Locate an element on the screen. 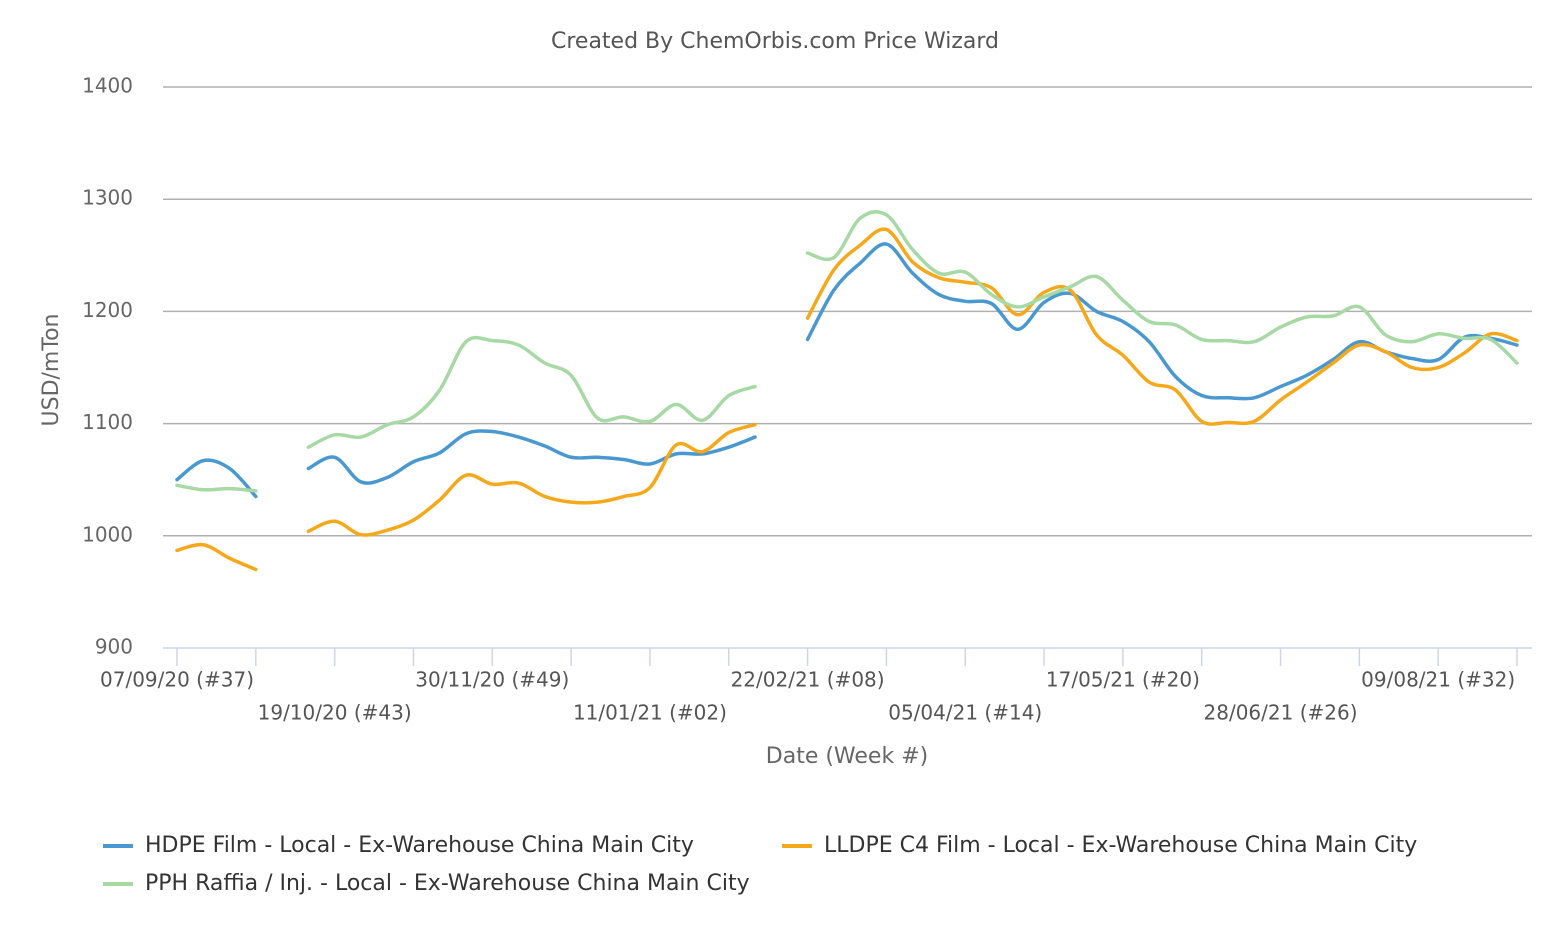  x-tick-label: 11/01/21 (#02) is located at coordinates (650, 713).